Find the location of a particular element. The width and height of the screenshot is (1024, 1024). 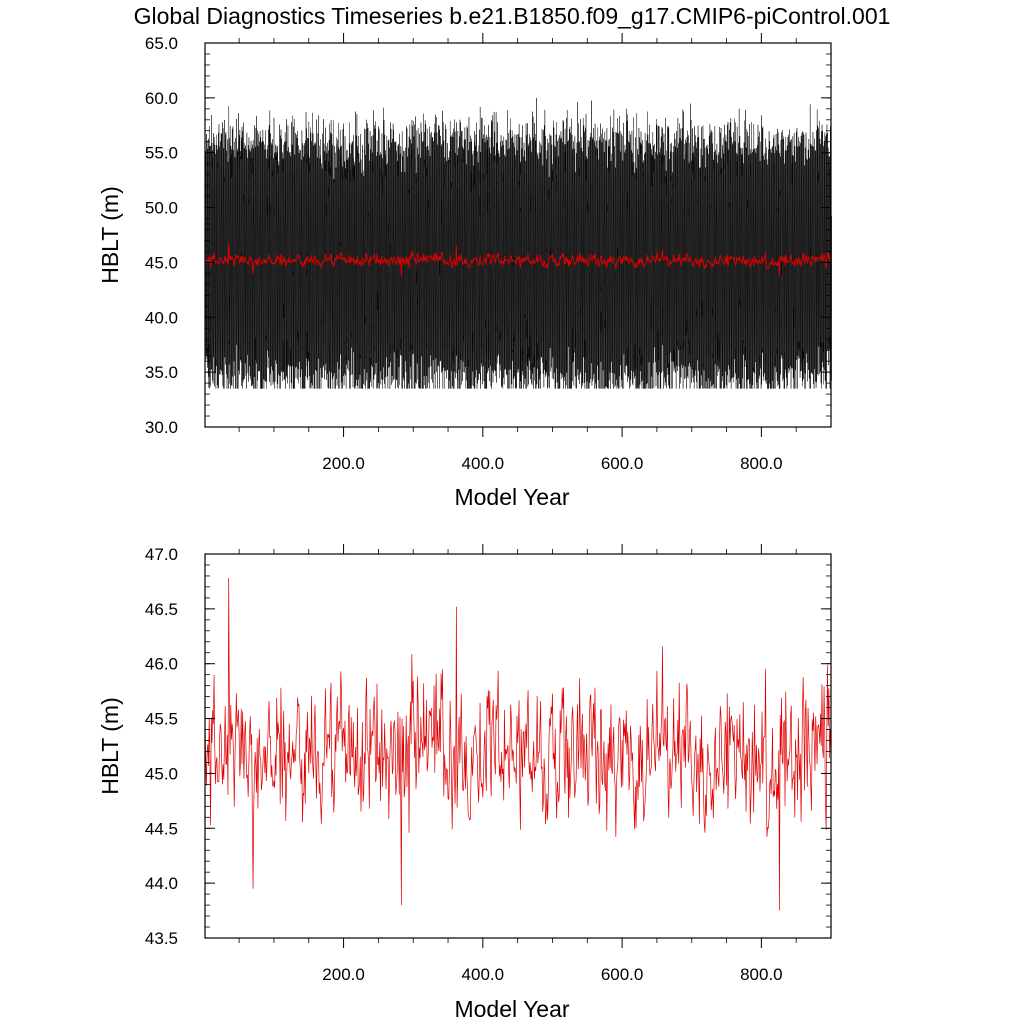

top-plot-xlabel: Model Year is located at coordinates (511, 497).